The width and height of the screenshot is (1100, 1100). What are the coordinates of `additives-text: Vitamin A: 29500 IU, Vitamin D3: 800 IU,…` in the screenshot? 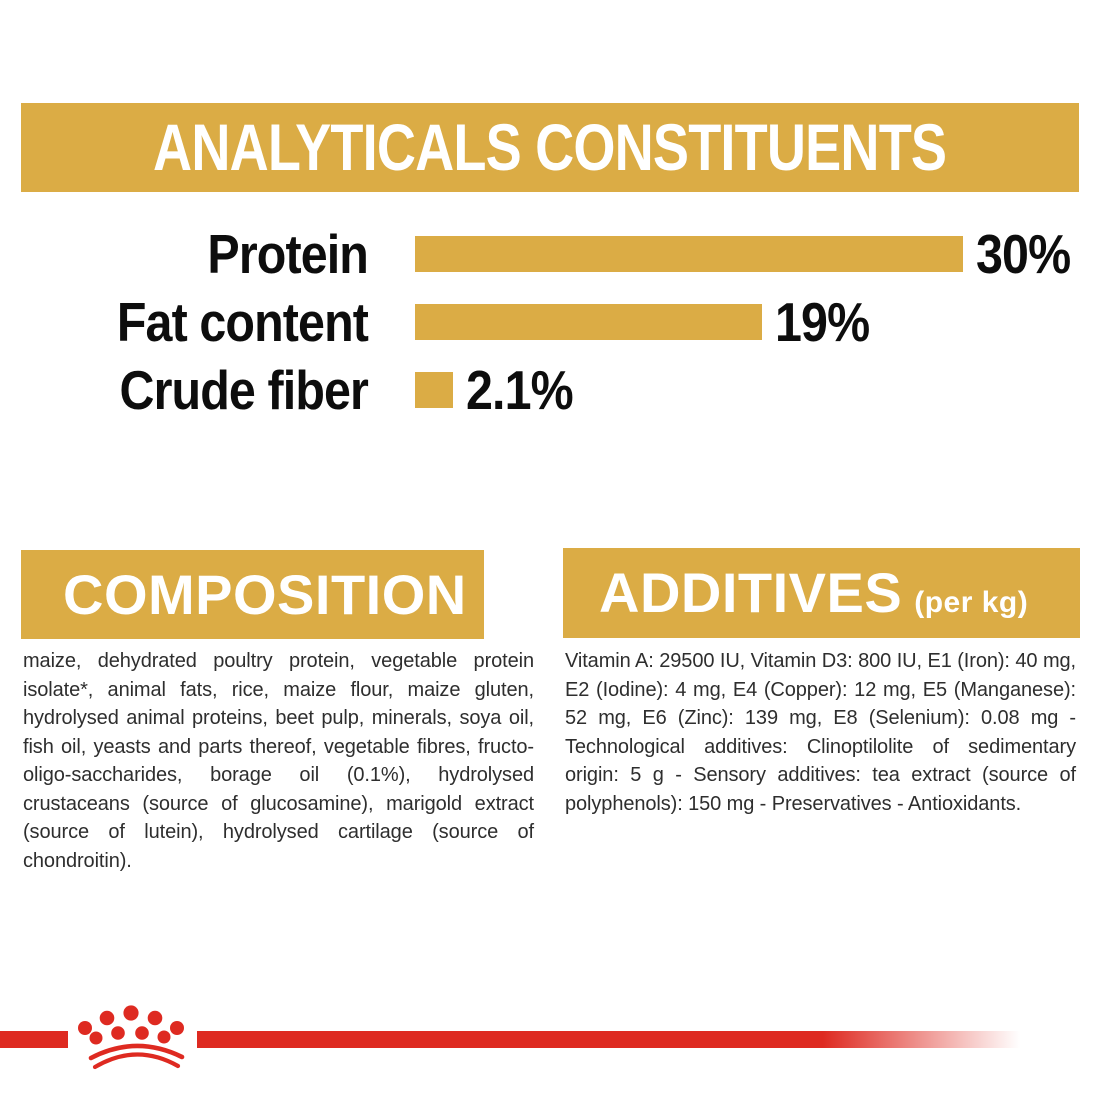 It's located at (820, 732).